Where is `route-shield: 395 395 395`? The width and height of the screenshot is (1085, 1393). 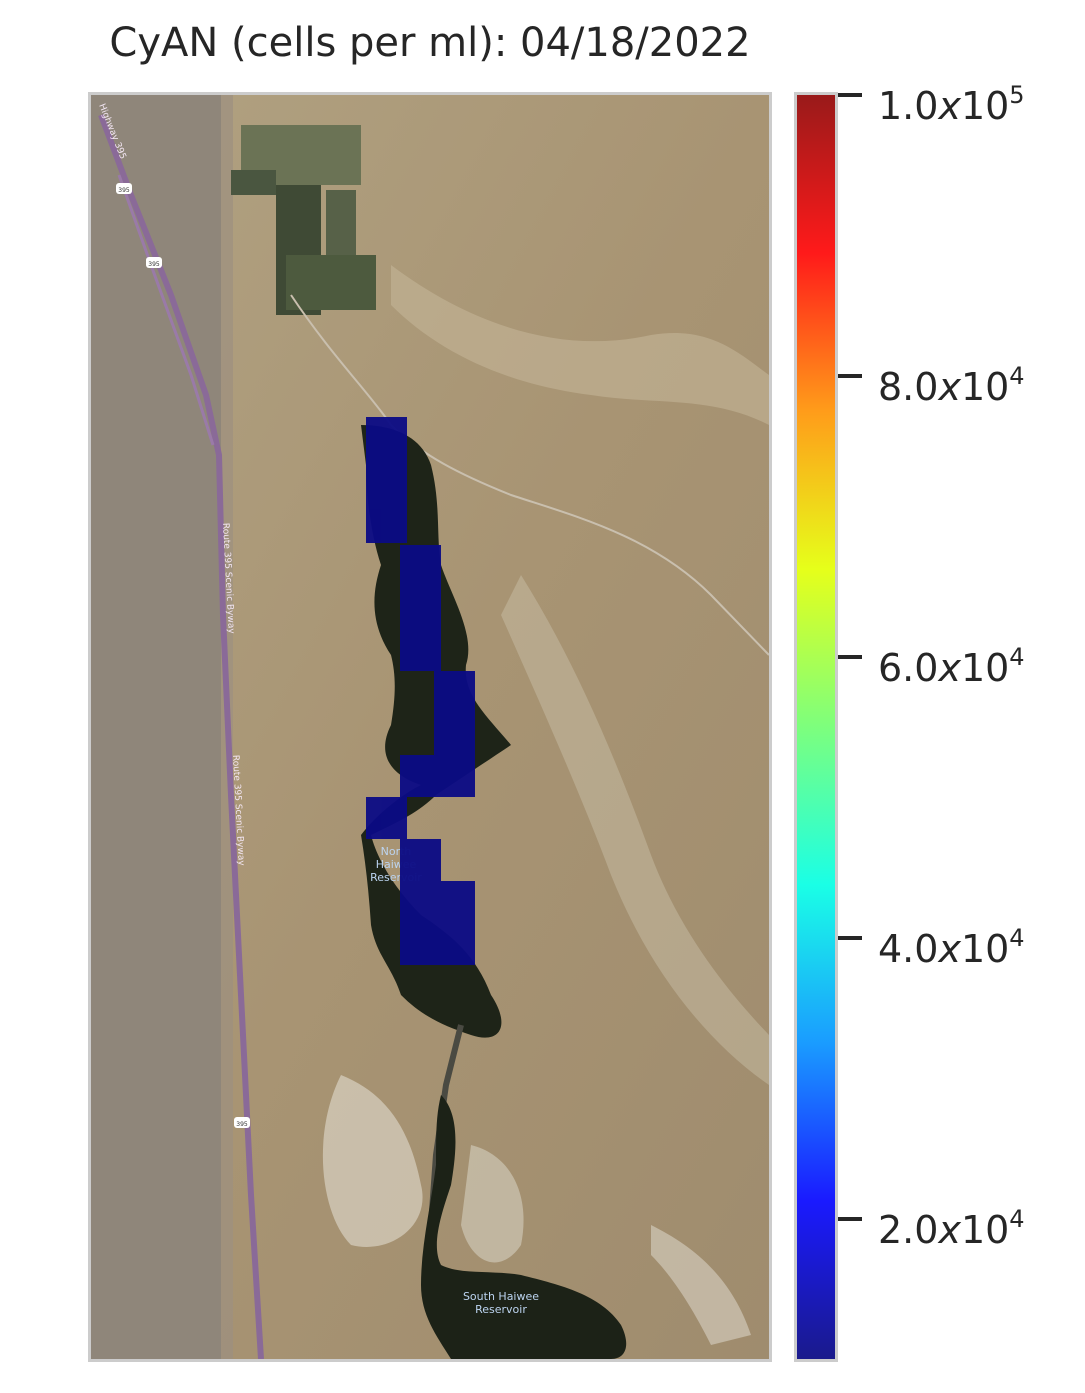 route-shield: 395 395 395 is located at coordinates (183, 655).